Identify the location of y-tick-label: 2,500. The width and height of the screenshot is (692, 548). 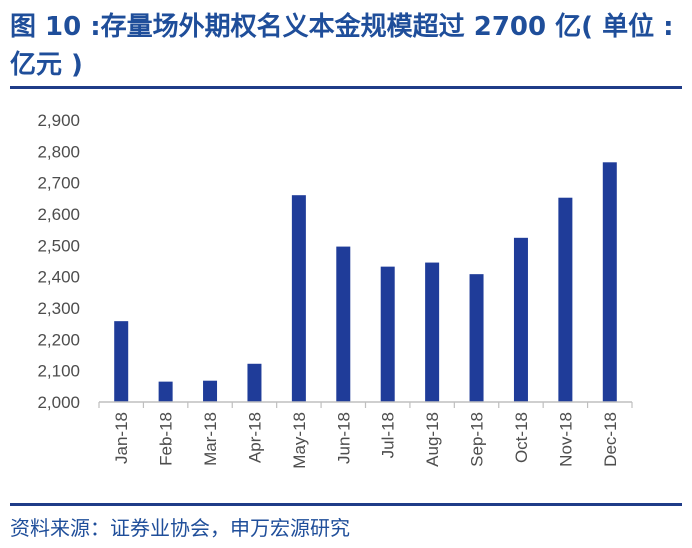
(58, 245).